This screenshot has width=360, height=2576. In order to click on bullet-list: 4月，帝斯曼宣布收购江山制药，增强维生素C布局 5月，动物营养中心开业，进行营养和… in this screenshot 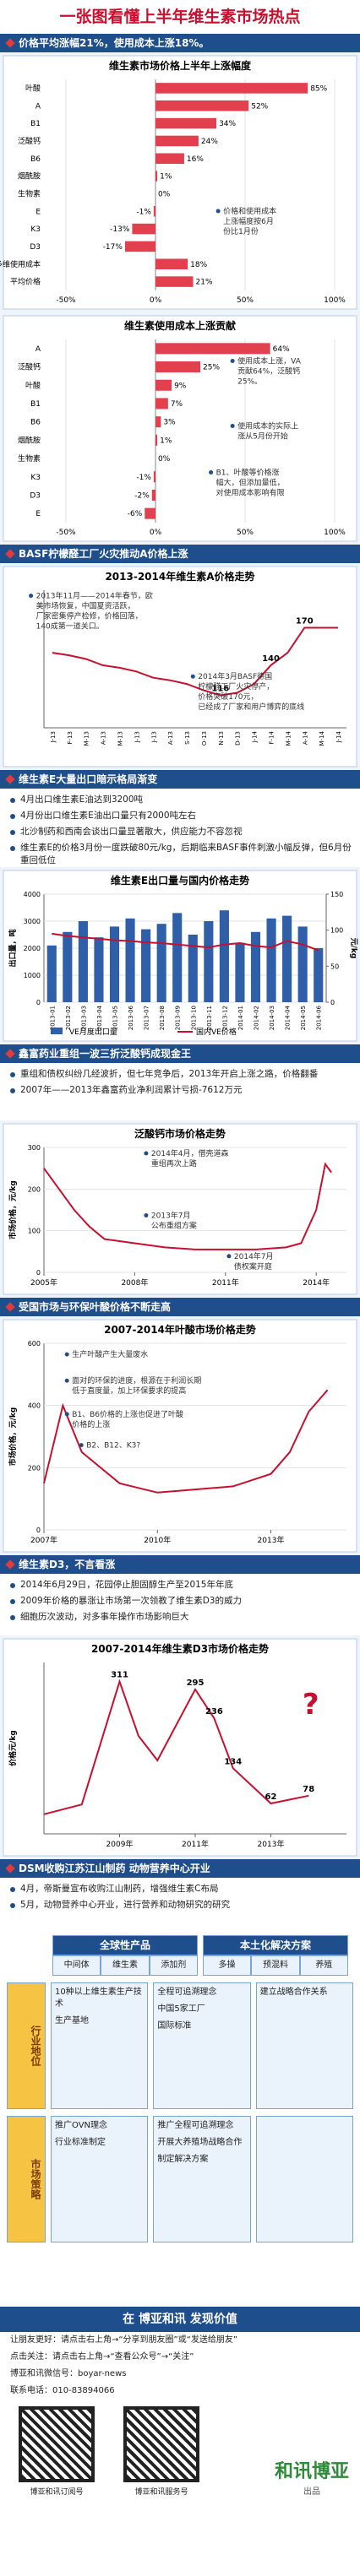, I will do `click(180, 1903)`.